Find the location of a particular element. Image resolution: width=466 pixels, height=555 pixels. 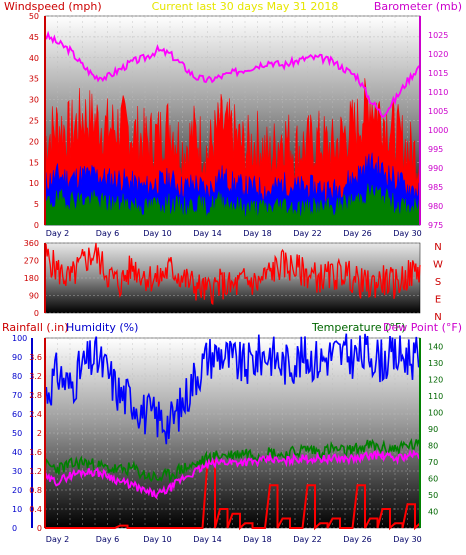

barometer-tick-label: 1010 is located at coordinates (438, 92).